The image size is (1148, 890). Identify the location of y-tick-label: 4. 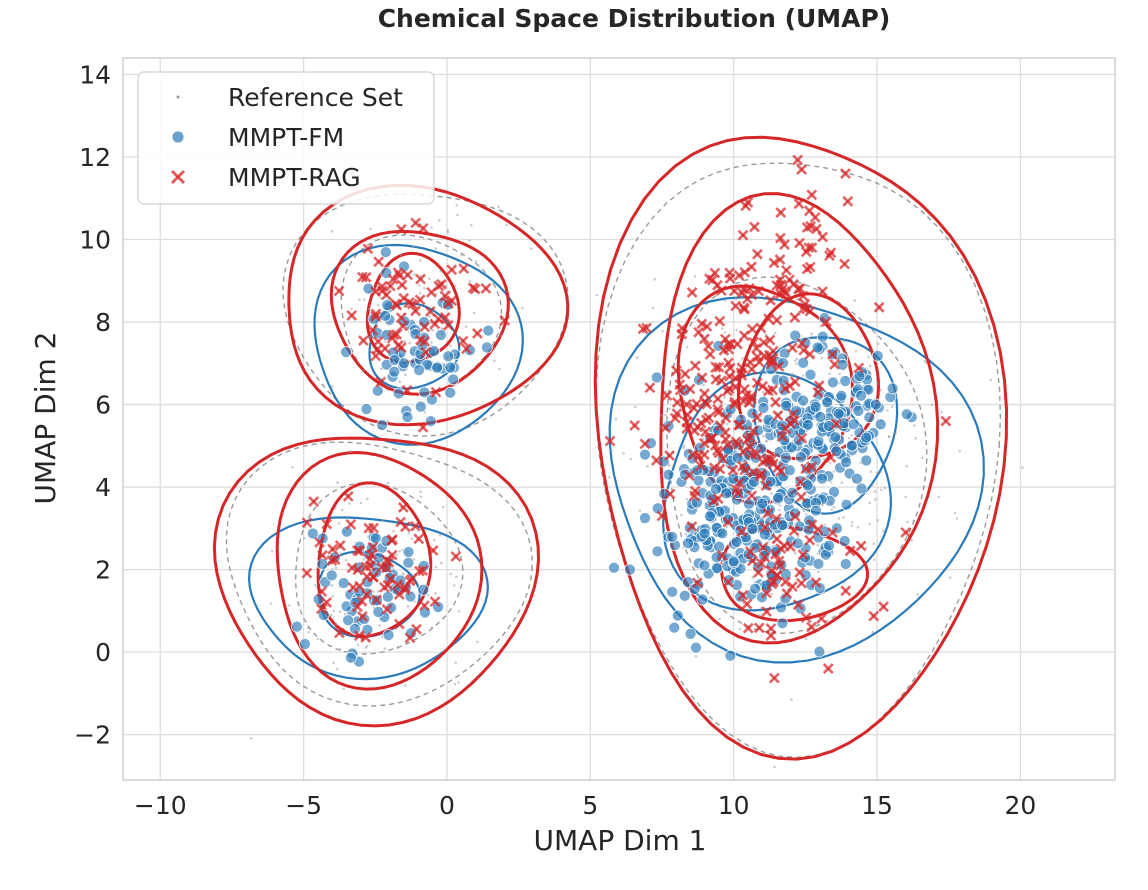
(103, 487).